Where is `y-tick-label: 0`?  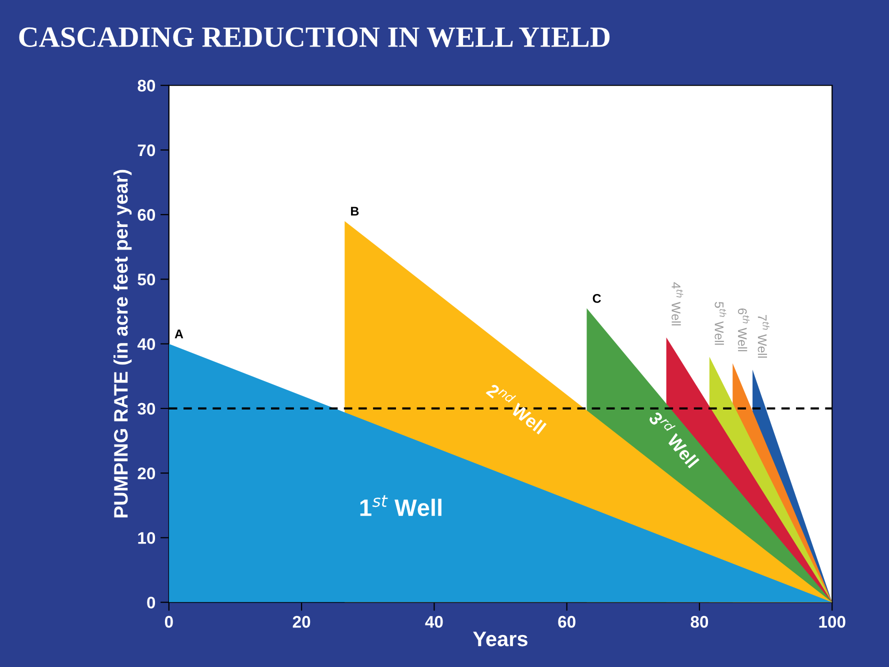 y-tick-label: 0 is located at coordinates (151, 602).